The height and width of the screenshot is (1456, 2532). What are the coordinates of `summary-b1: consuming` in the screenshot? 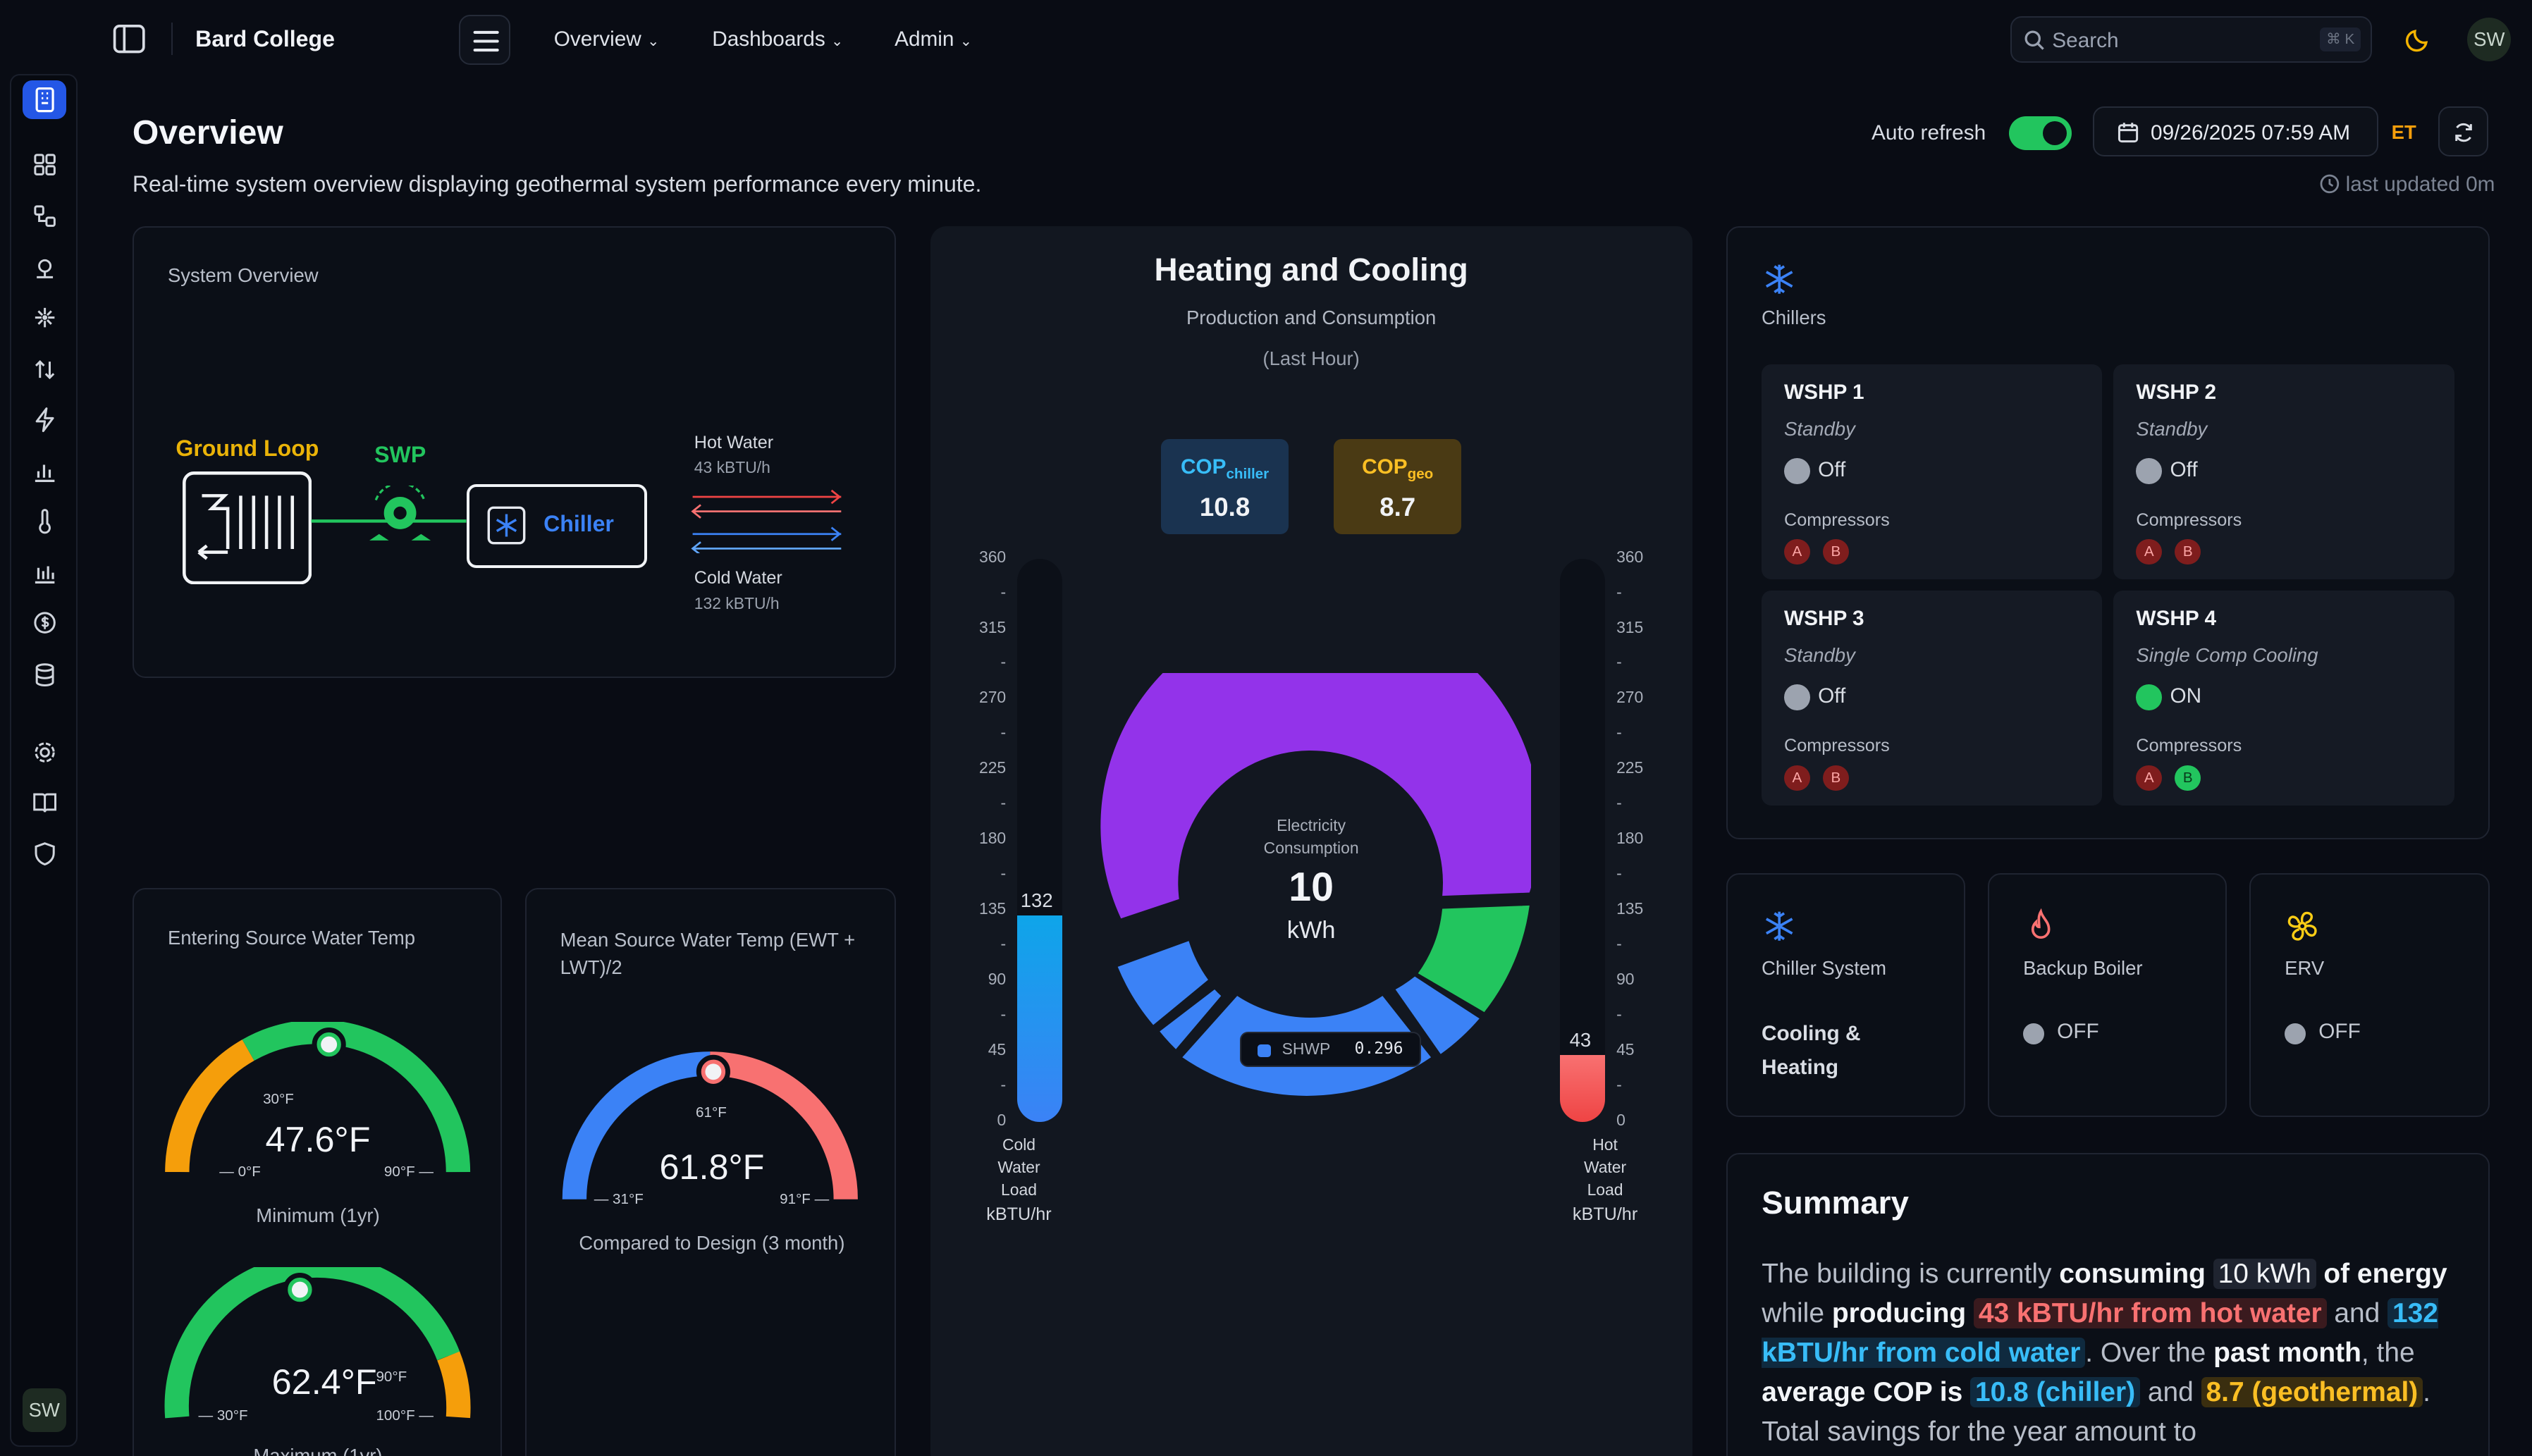 It's located at (2132, 1273).